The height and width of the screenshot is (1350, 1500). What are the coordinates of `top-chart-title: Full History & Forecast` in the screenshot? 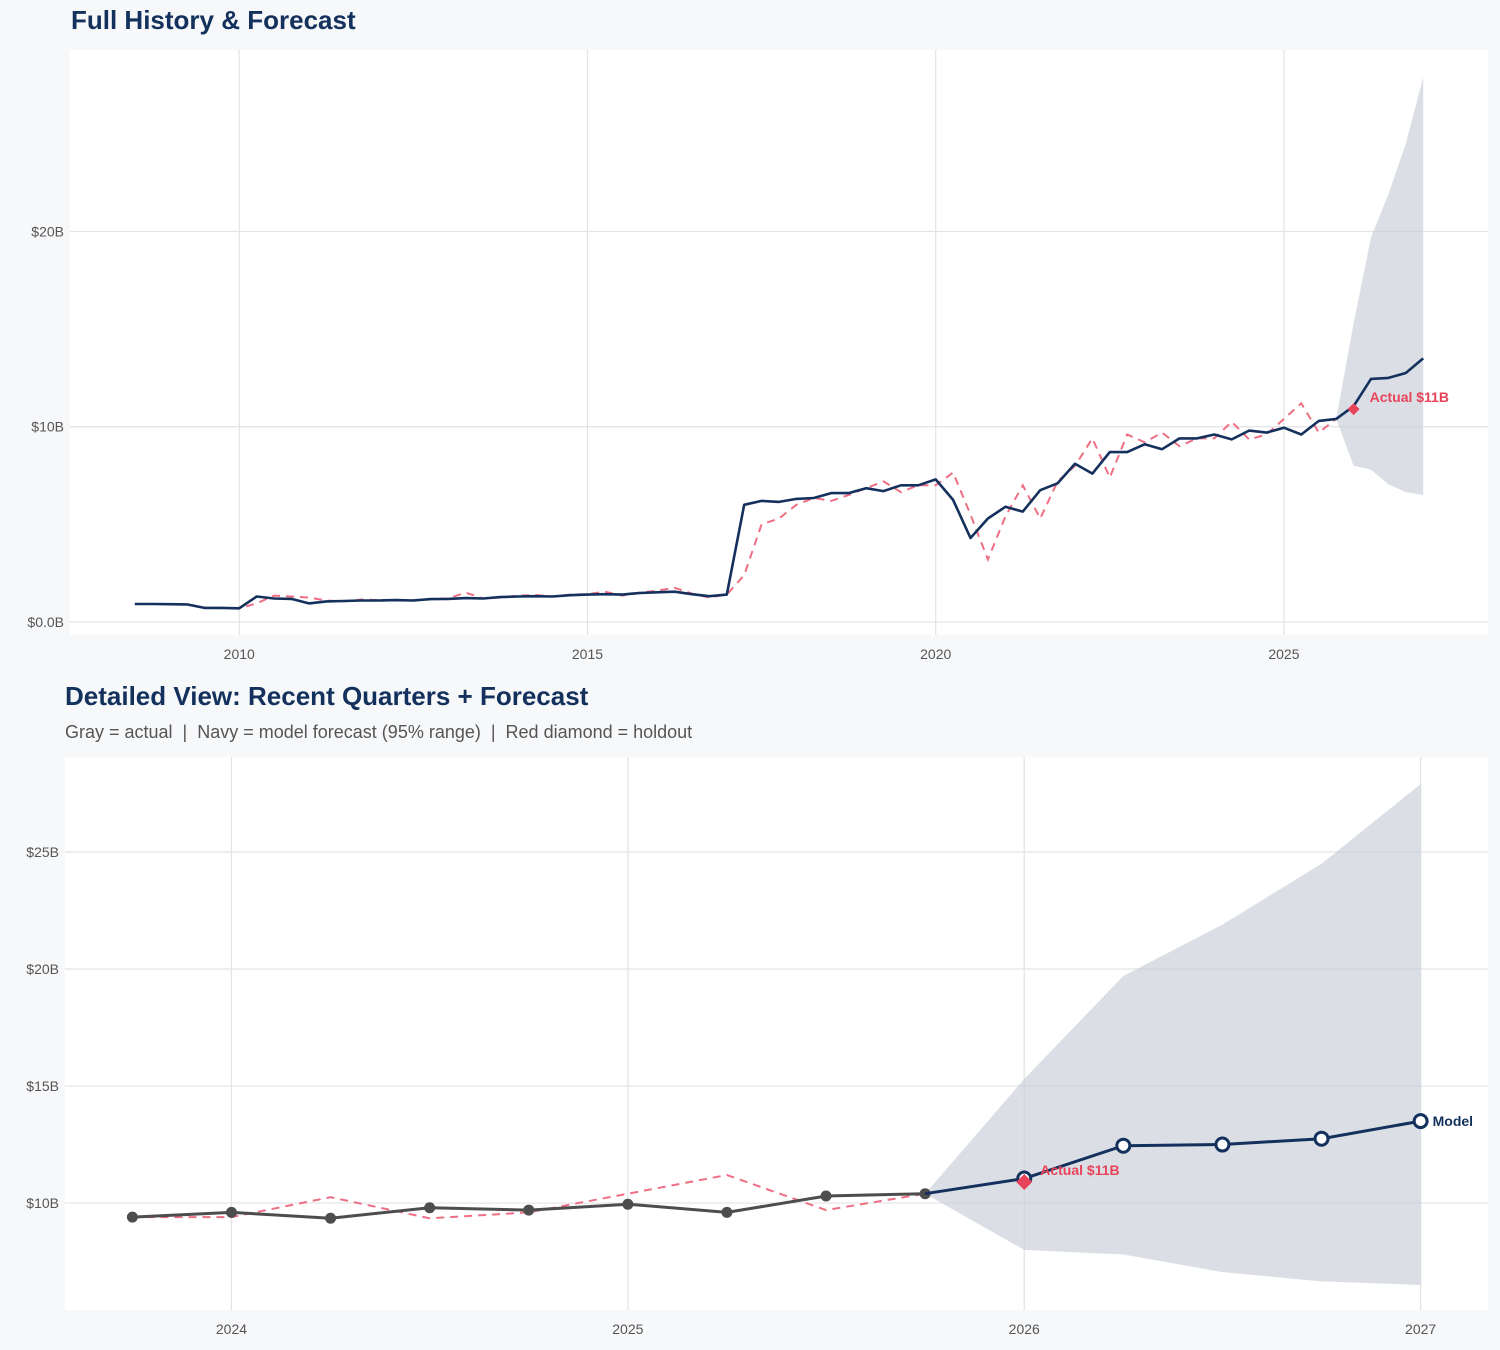 It's located at (213, 20).